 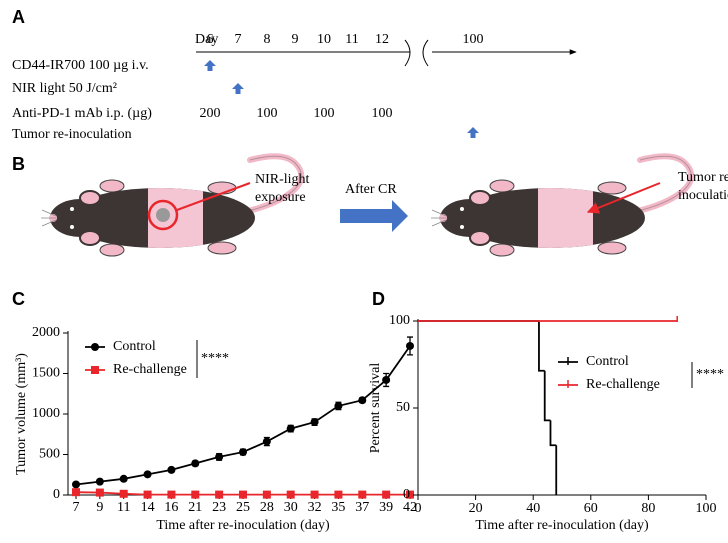 I want to click on y-tick-label: 50, so click(x=403, y=407).